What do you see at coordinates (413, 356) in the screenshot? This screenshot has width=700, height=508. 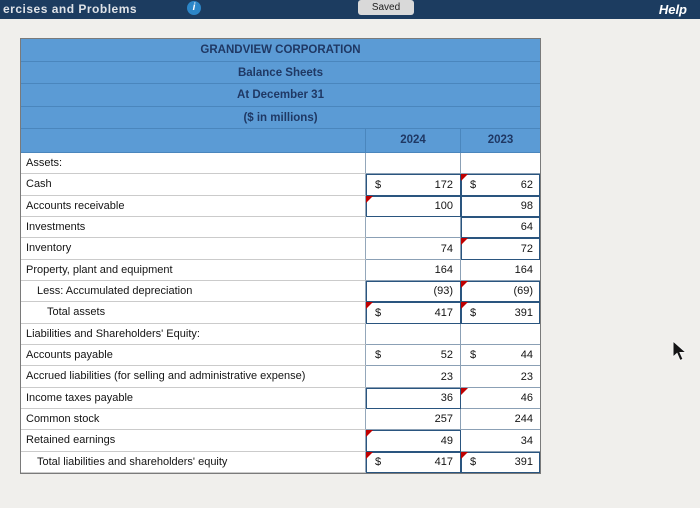 I see `cell-2024: $52` at bounding box center [413, 356].